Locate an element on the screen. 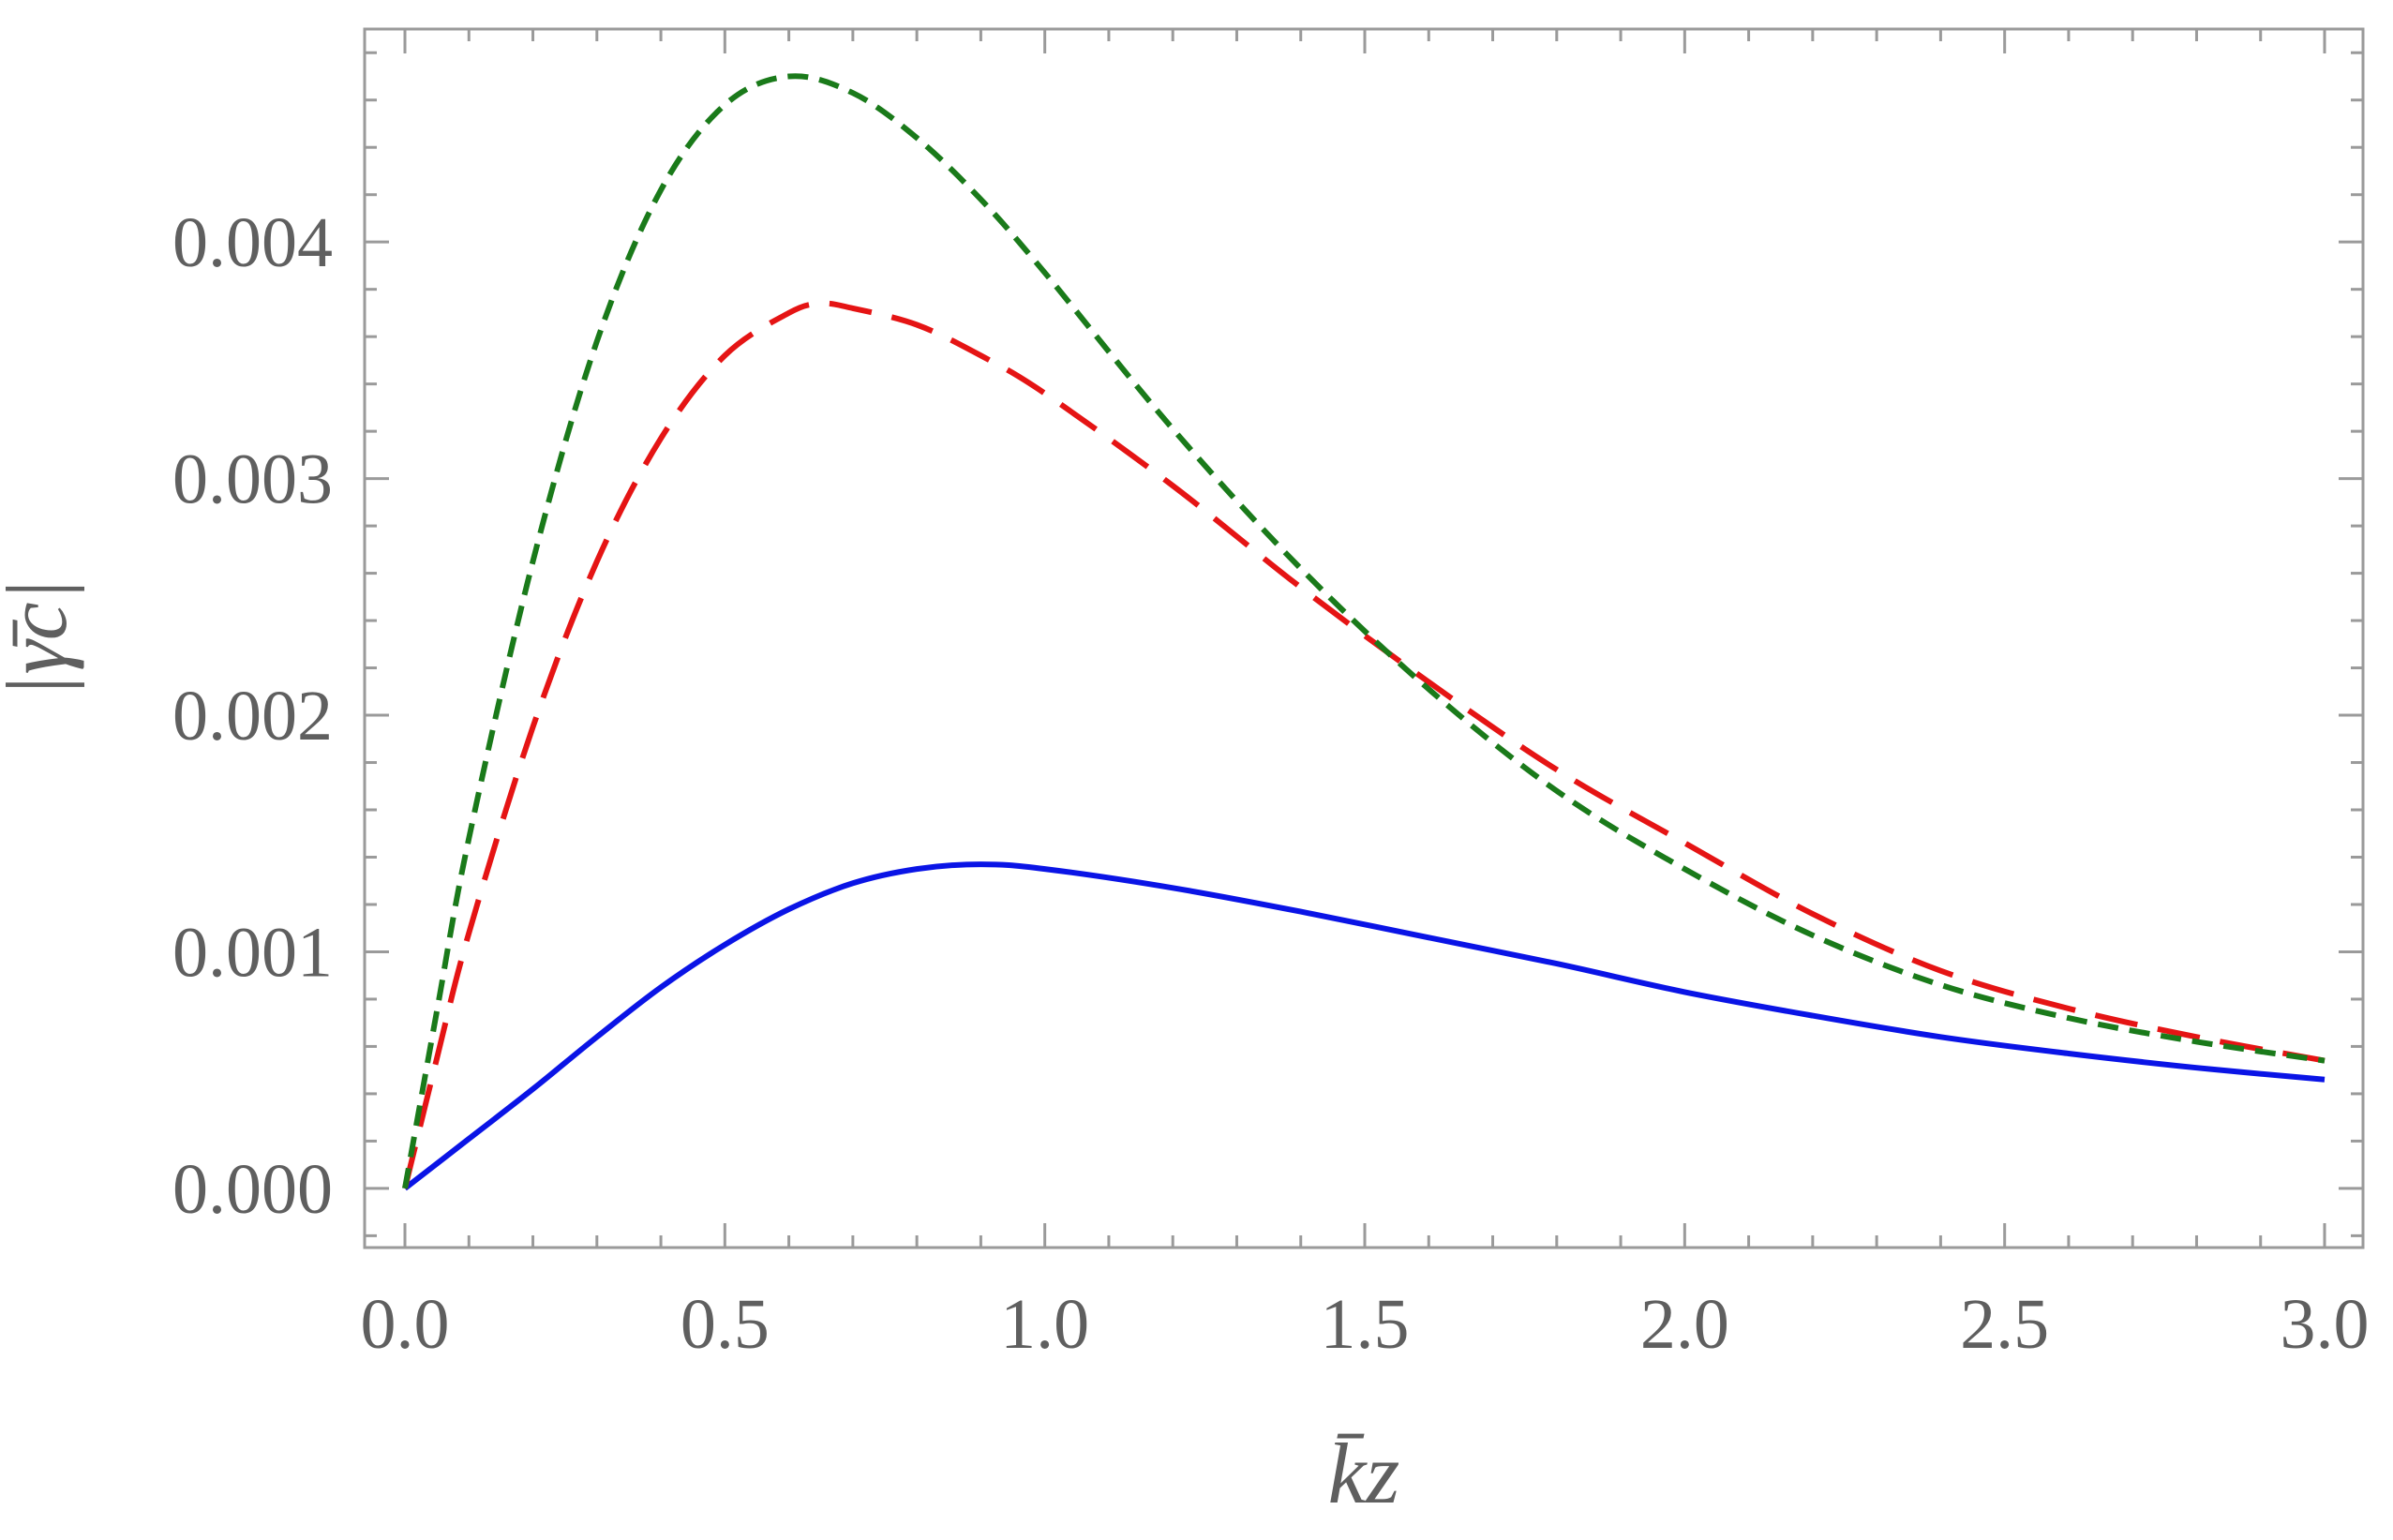 The height and width of the screenshot is (1540, 2393). x-tick-label: 1.0 is located at coordinates (1044, 1324).